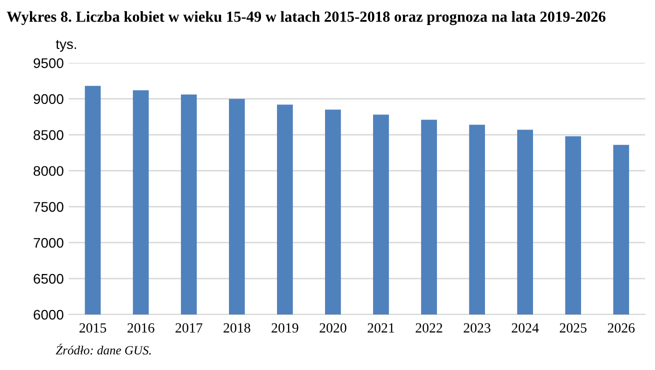 The width and height of the screenshot is (655, 370). What do you see at coordinates (285, 328) in the screenshot?
I see `x-tick-label: 2019` at bounding box center [285, 328].